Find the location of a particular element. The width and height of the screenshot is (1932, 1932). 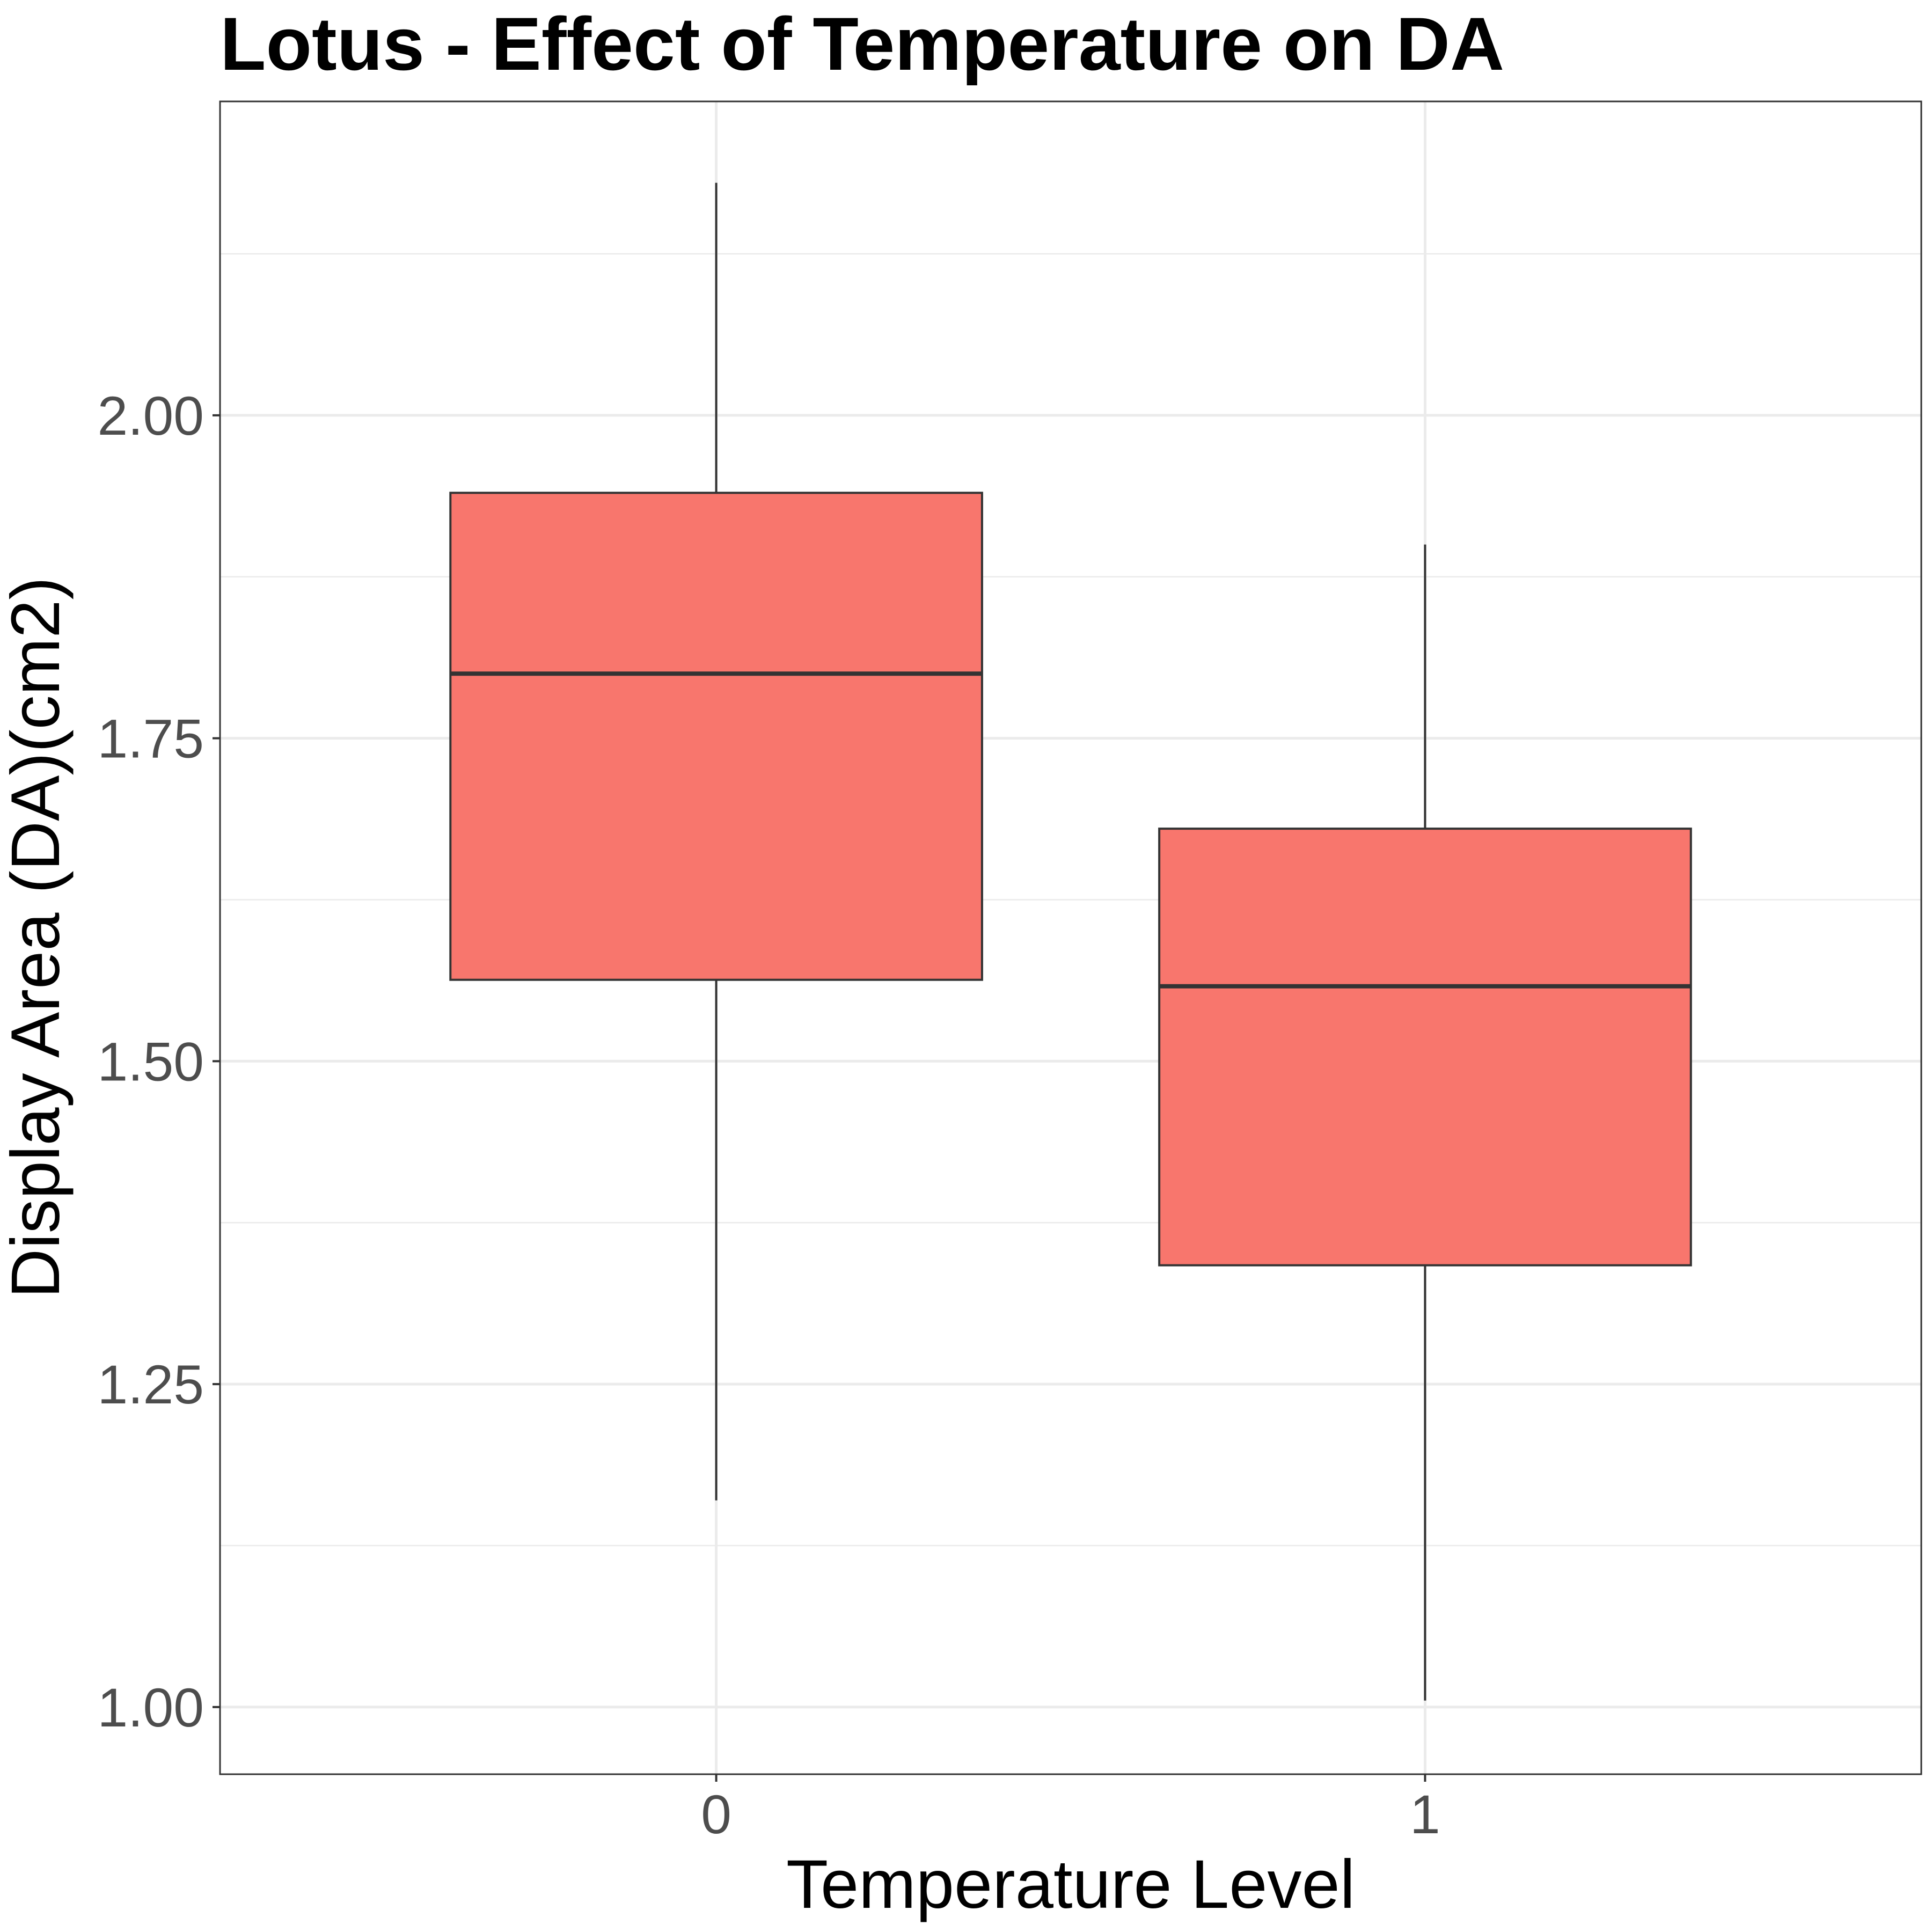

chart-title: Lotus - Effect of Temperature on DA is located at coordinates (862, 44).